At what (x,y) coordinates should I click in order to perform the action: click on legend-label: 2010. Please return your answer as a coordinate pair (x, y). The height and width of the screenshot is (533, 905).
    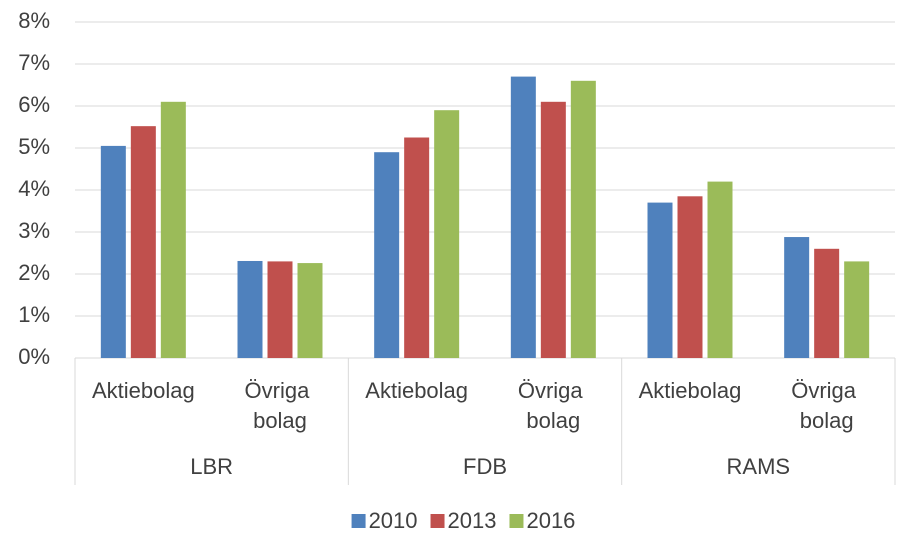
    Looking at the image, I should click on (393, 520).